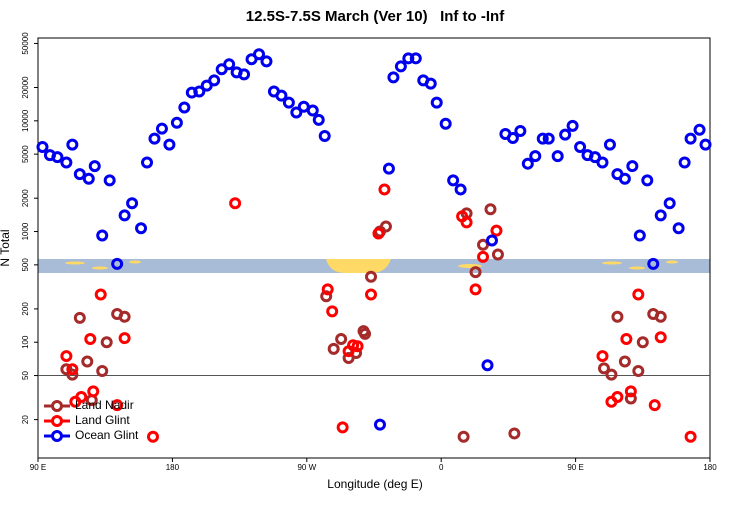  What do you see at coordinates (25, 309) in the screenshot?
I see `y-tick-label: 200` at bounding box center [25, 309].